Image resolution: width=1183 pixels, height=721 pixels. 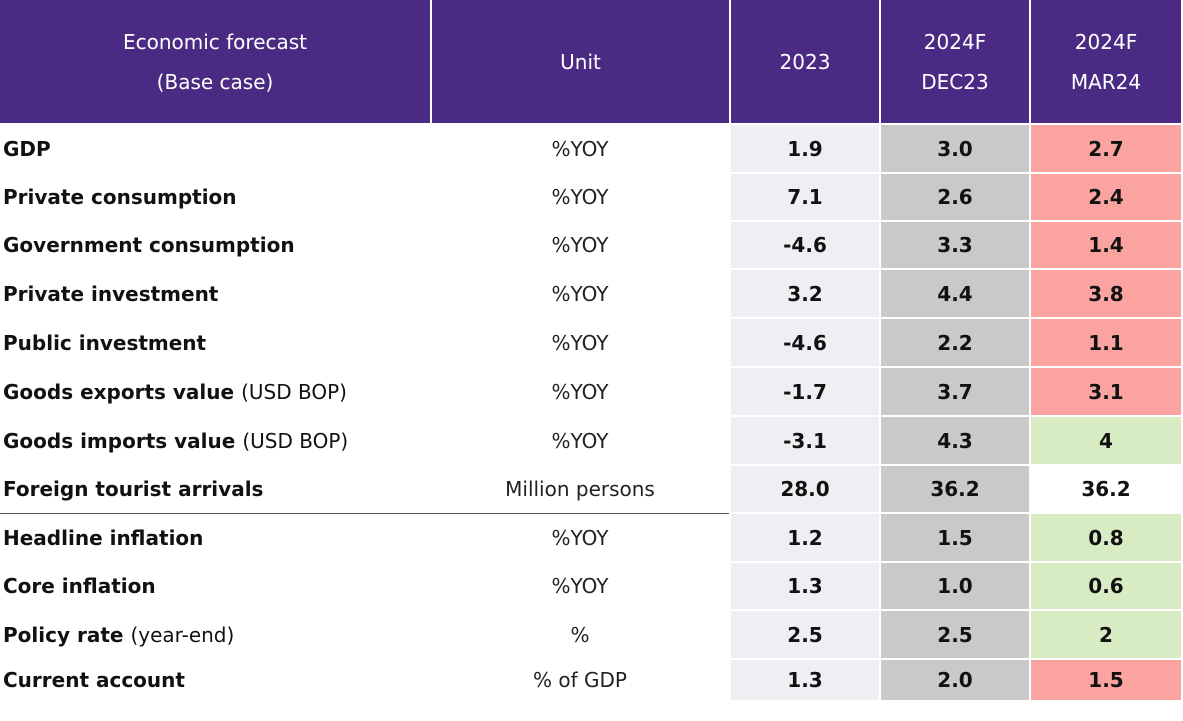 What do you see at coordinates (105, 342) in the screenshot?
I see `row-label-text: Public investment` at bounding box center [105, 342].